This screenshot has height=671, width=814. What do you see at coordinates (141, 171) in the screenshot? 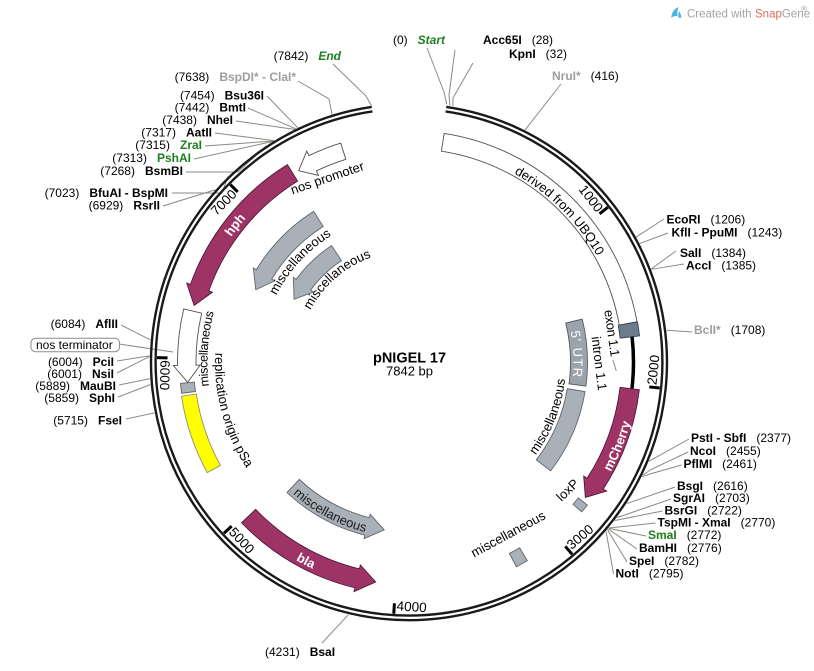
I see `svg-text: (7268) BsmBI` at bounding box center [141, 171].